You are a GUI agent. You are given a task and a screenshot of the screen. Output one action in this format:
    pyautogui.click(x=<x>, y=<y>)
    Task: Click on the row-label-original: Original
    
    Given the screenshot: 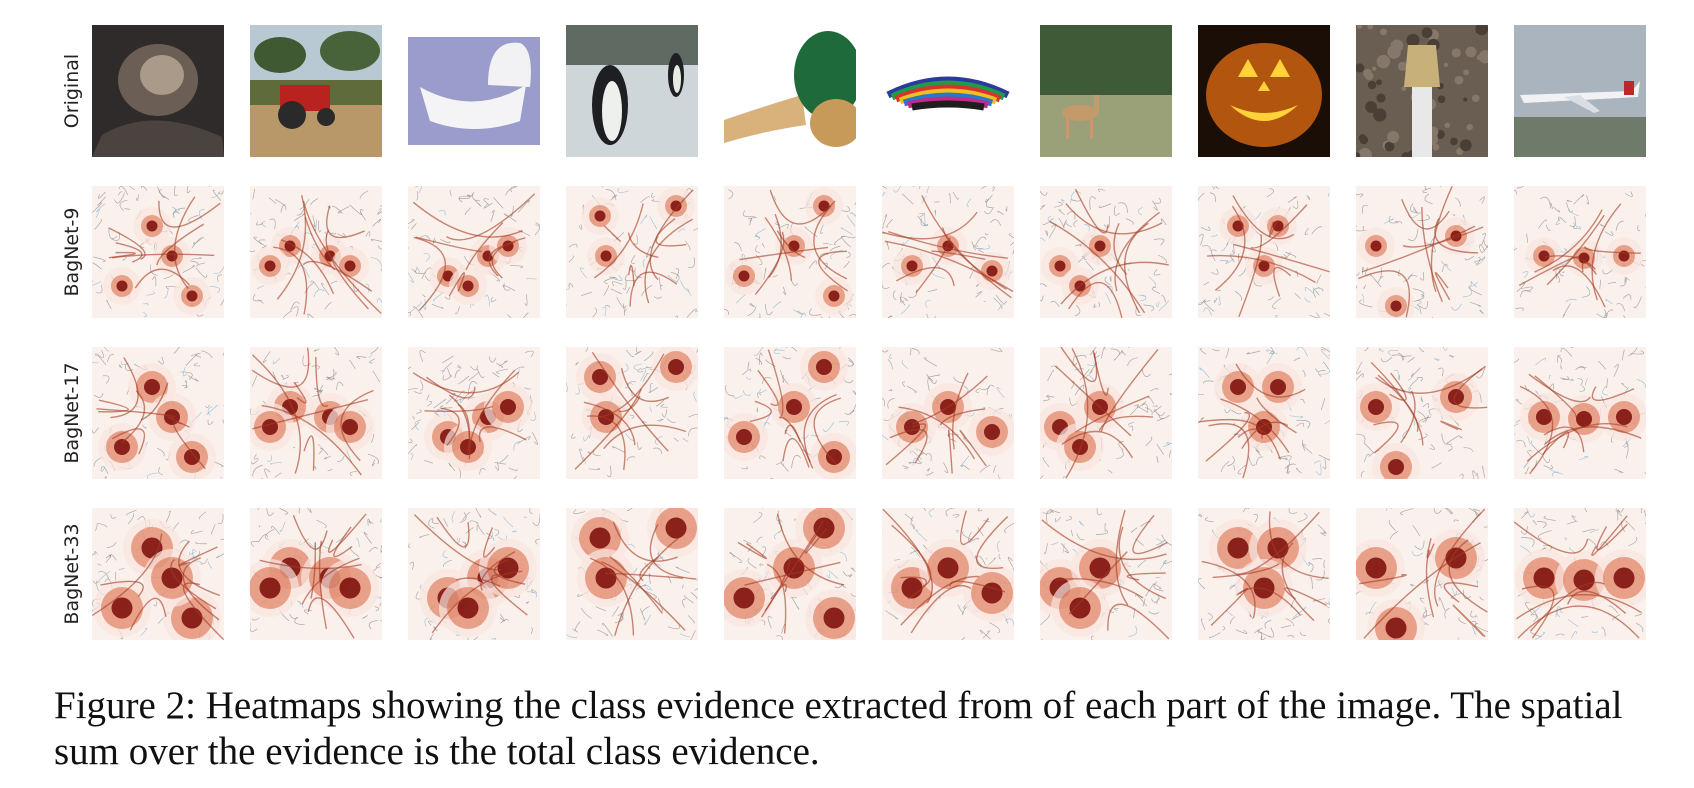 What is the action you would take?
    pyautogui.click(x=72, y=91)
    